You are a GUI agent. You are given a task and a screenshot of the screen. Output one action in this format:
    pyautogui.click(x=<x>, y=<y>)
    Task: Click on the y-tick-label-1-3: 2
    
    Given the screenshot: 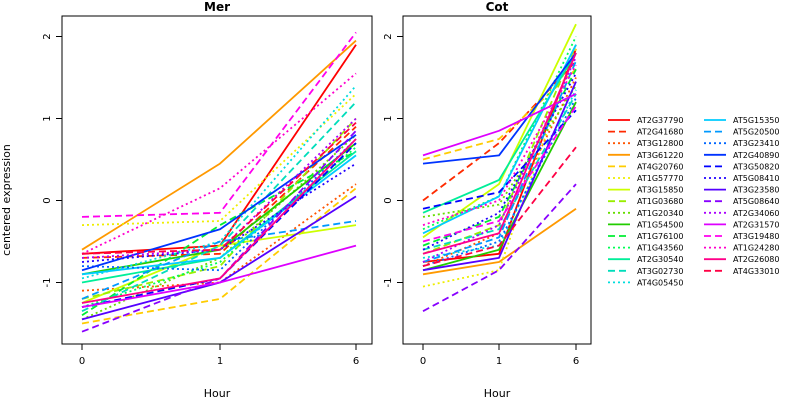 What is the action you would take?
    pyautogui.click(x=388, y=36)
    